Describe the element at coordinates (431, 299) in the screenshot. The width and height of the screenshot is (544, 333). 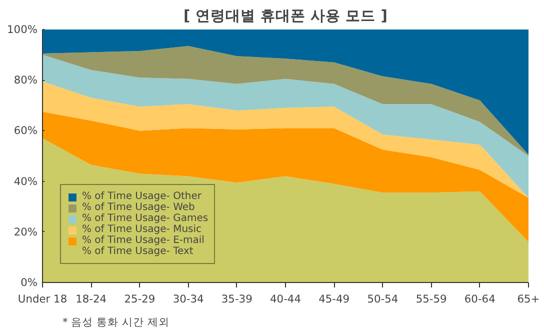
I see `x-tick-label: 55-59` at that location.